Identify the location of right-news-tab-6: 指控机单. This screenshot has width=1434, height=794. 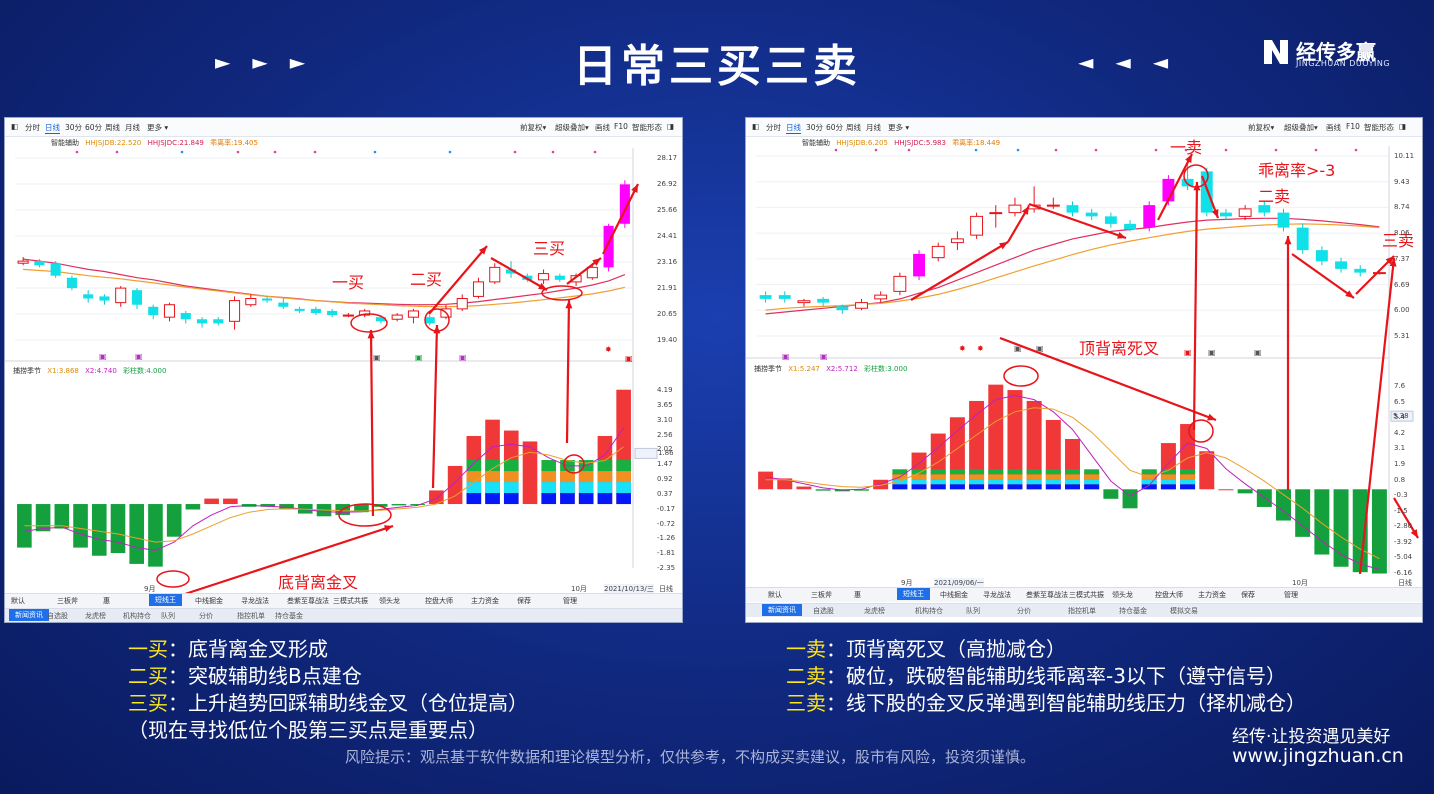
(1082, 611).